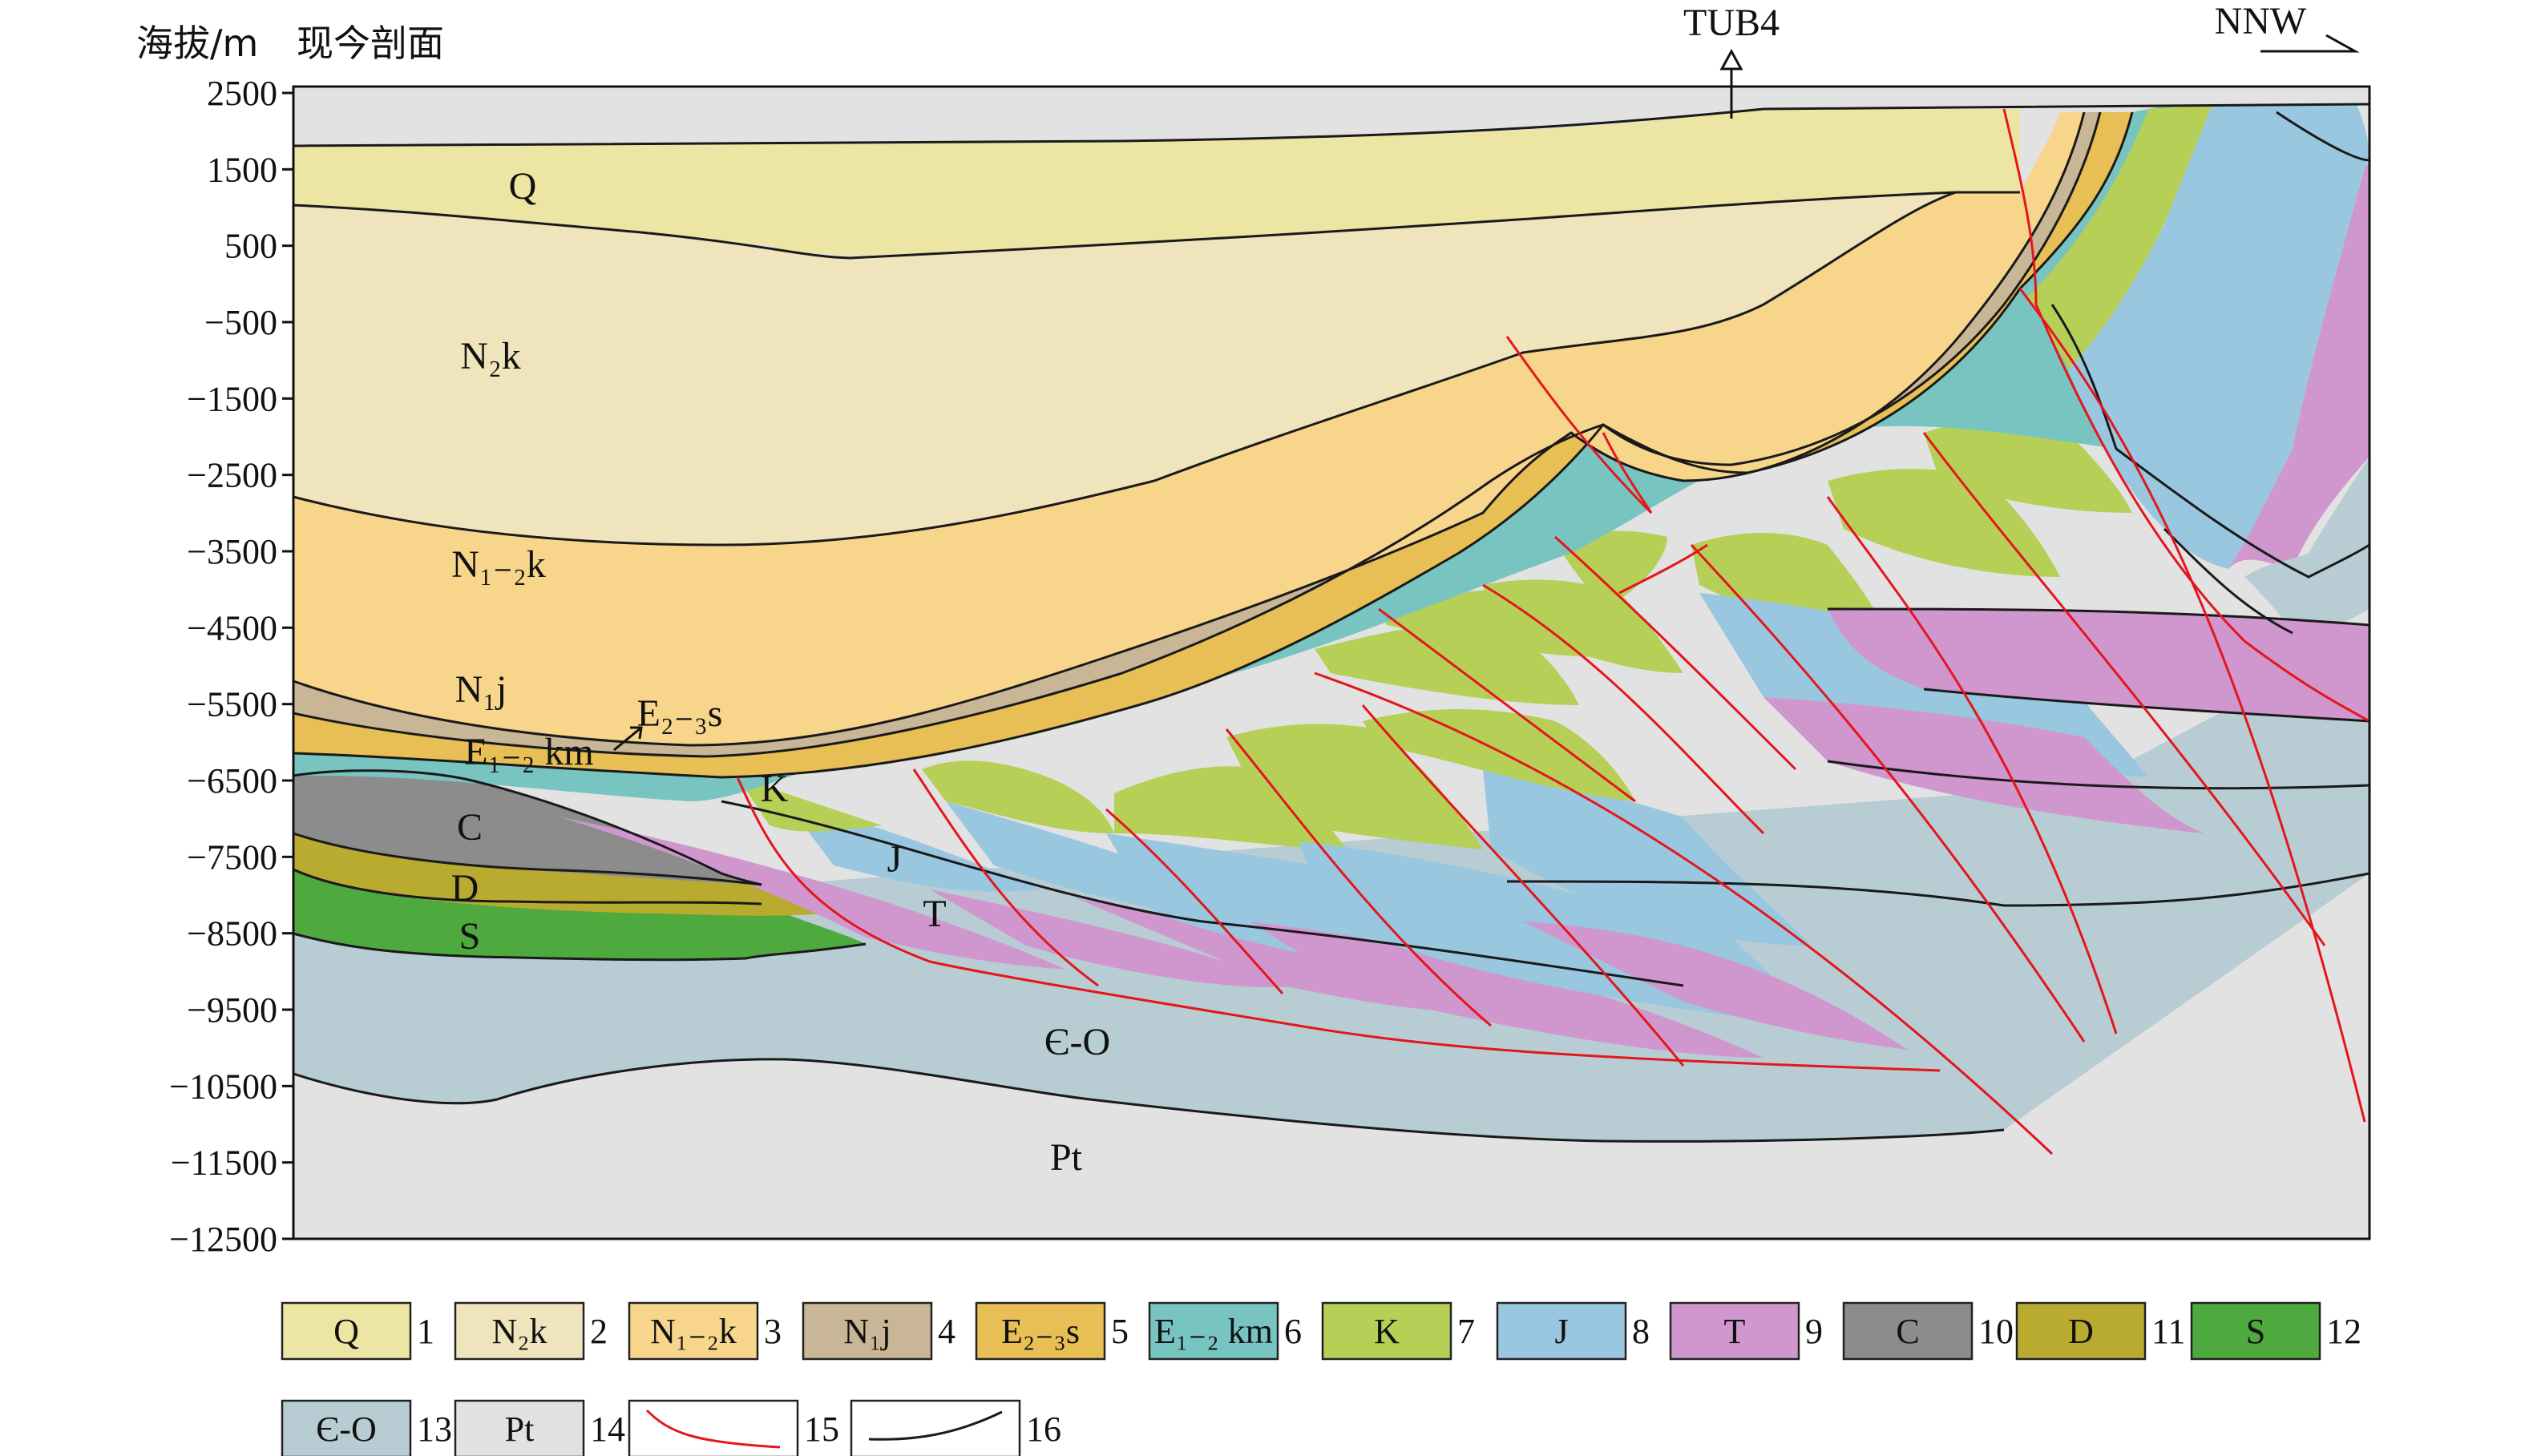  What do you see at coordinates (680, 714) in the screenshot?
I see `label-e23s: E₂₋₃s` at bounding box center [680, 714].